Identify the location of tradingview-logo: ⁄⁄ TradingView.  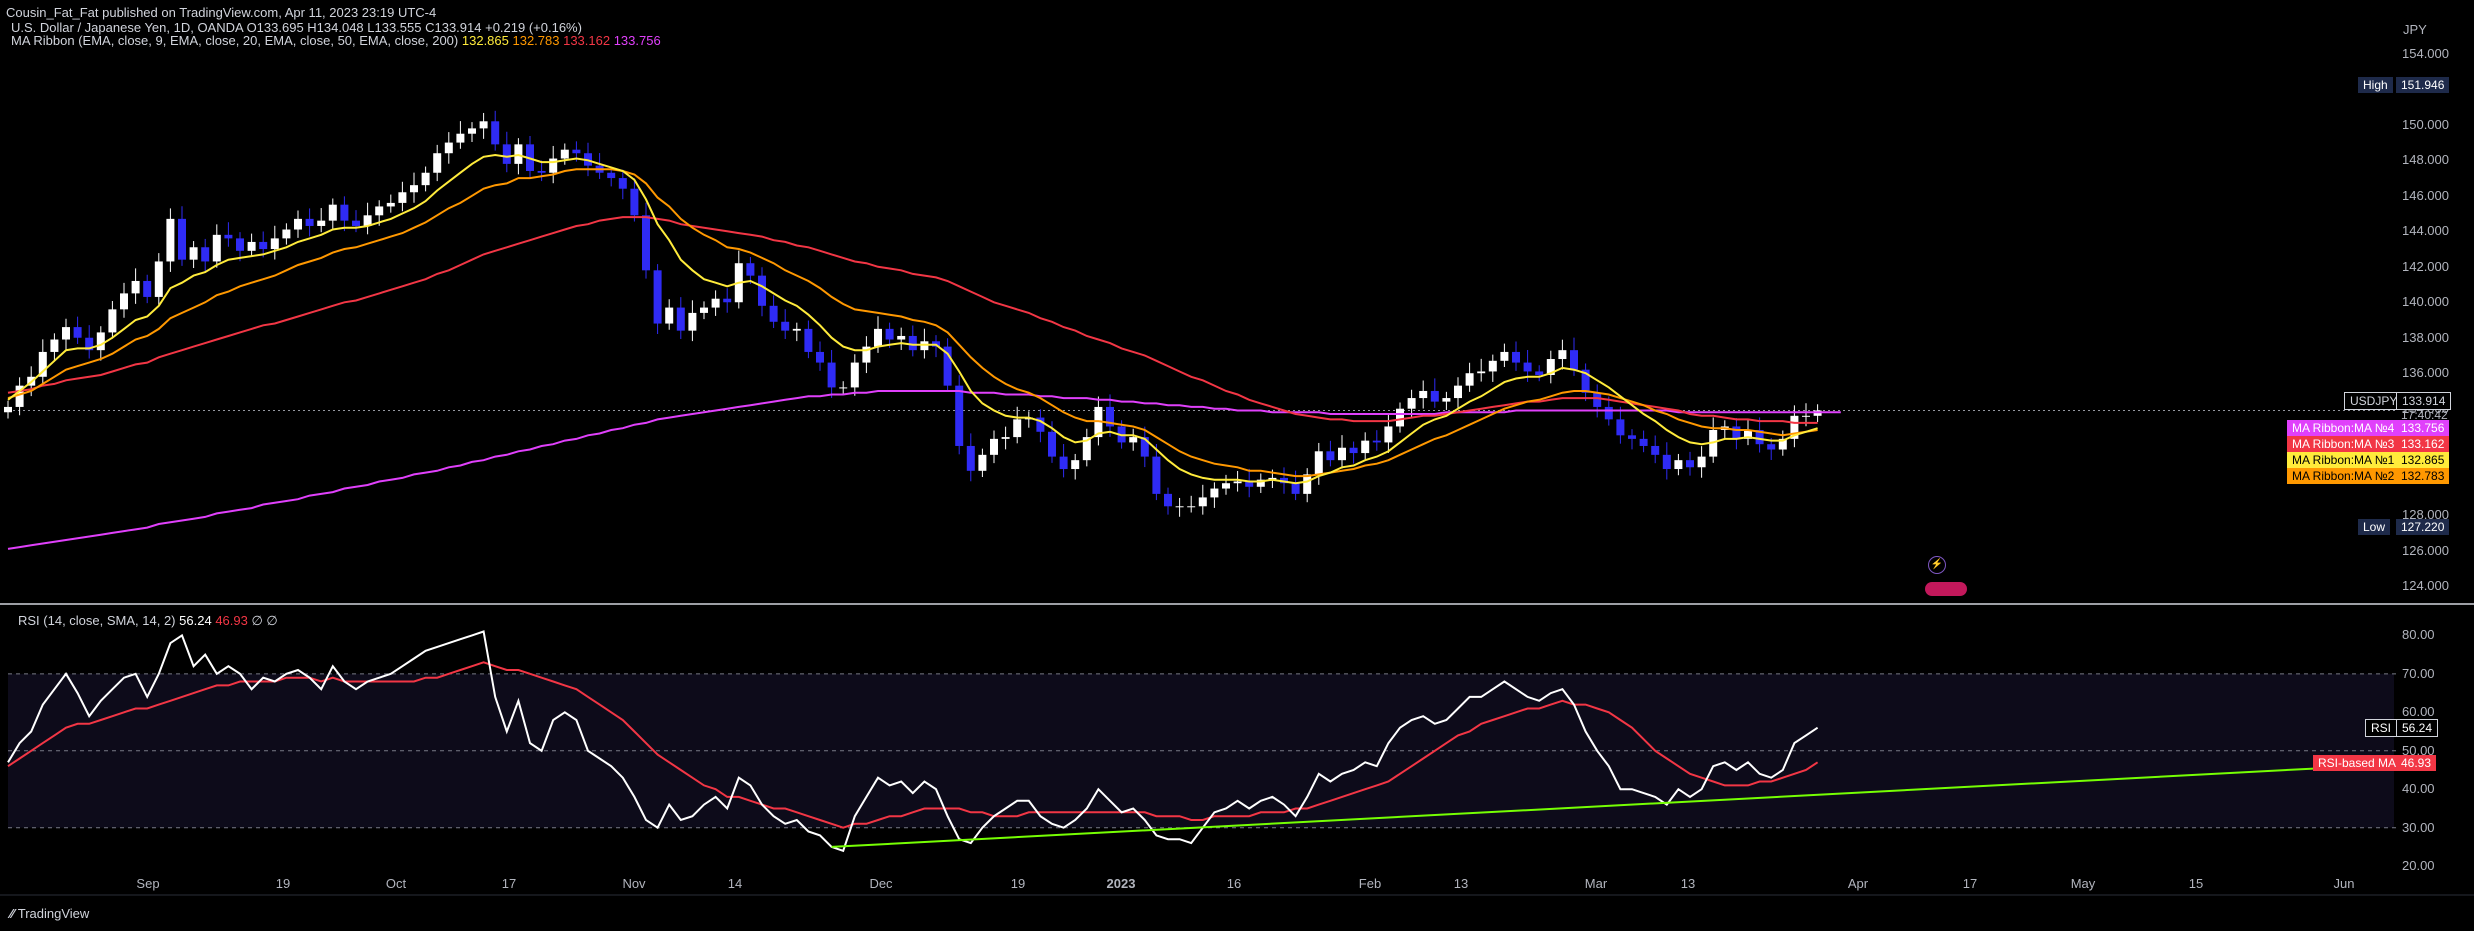
(49, 913).